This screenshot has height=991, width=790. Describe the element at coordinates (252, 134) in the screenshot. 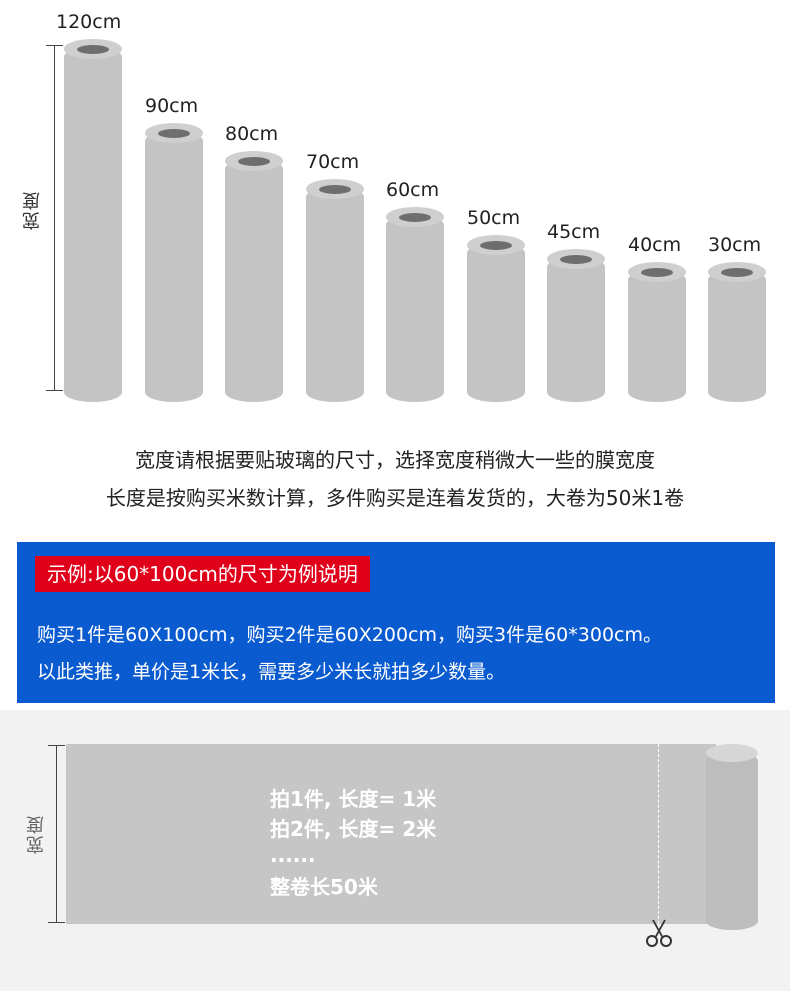

I see `roll-width-label: 80cm` at that location.